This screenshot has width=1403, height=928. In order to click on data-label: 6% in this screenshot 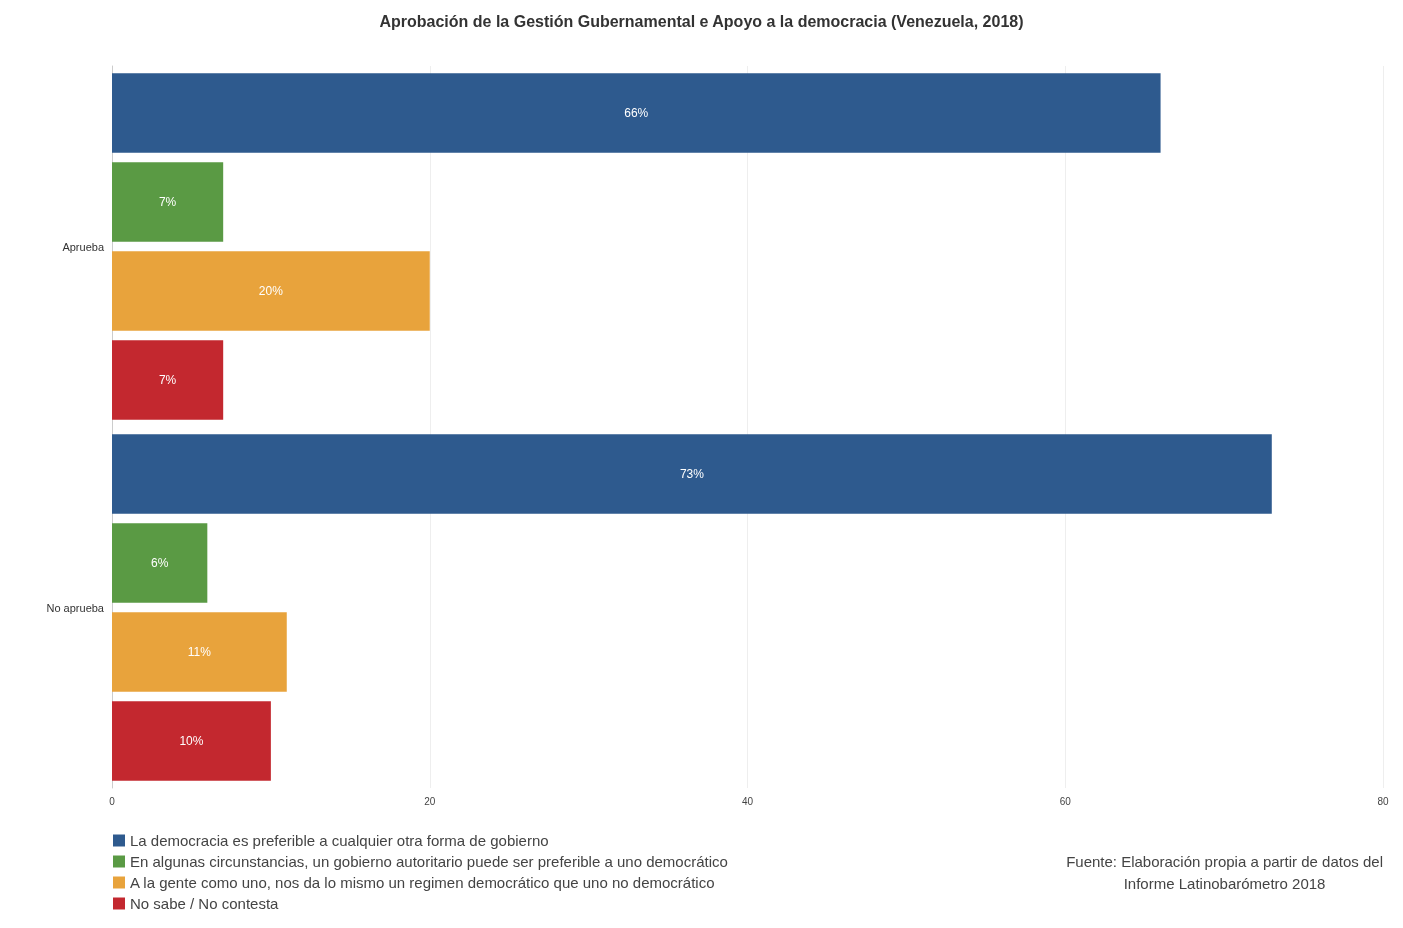, I will do `click(159, 562)`.